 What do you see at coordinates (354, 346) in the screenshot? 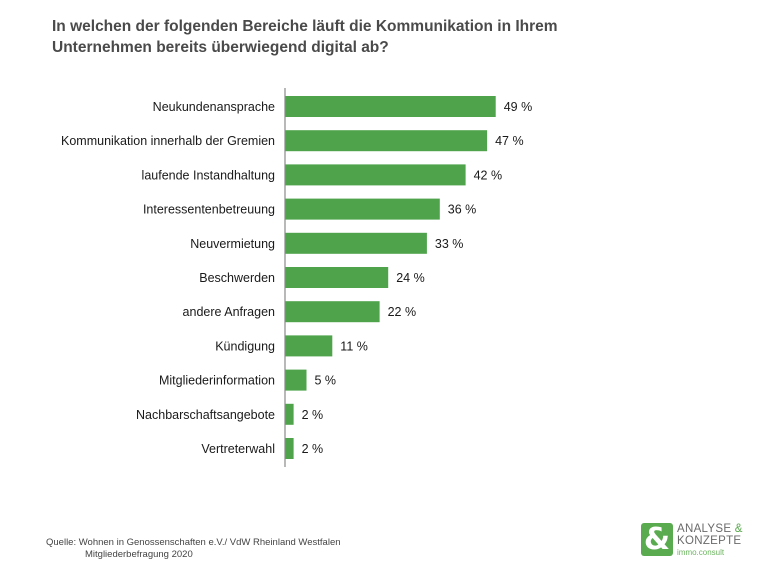
I see `value-label: 11 %` at bounding box center [354, 346].